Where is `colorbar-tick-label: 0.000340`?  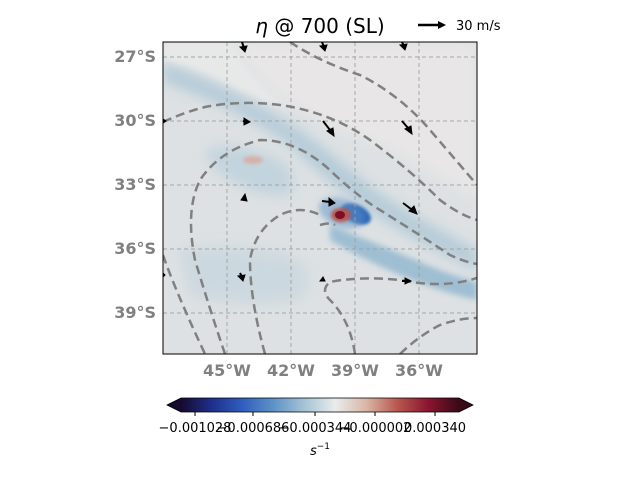
colorbar-tick-label: 0.000340 is located at coordinates (435, 428).